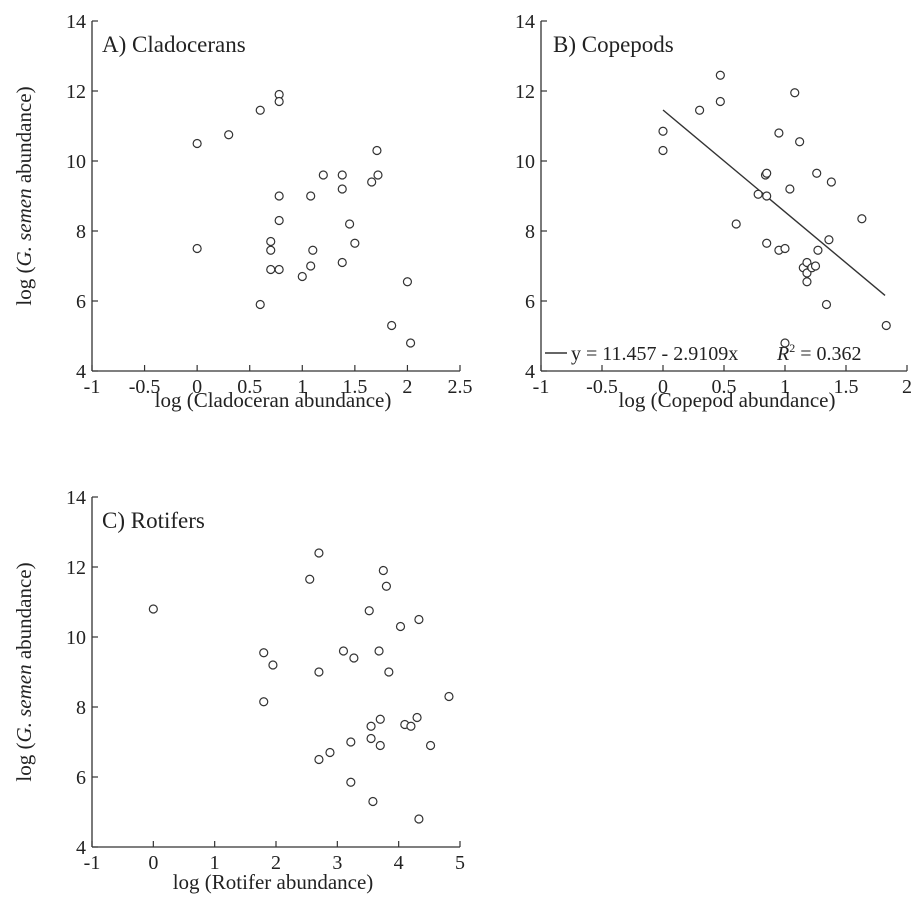  What do you see at coordinates (337, 863) in the screenshot?
I see `x-tick-label: 3` at bounding box center [337, 863].